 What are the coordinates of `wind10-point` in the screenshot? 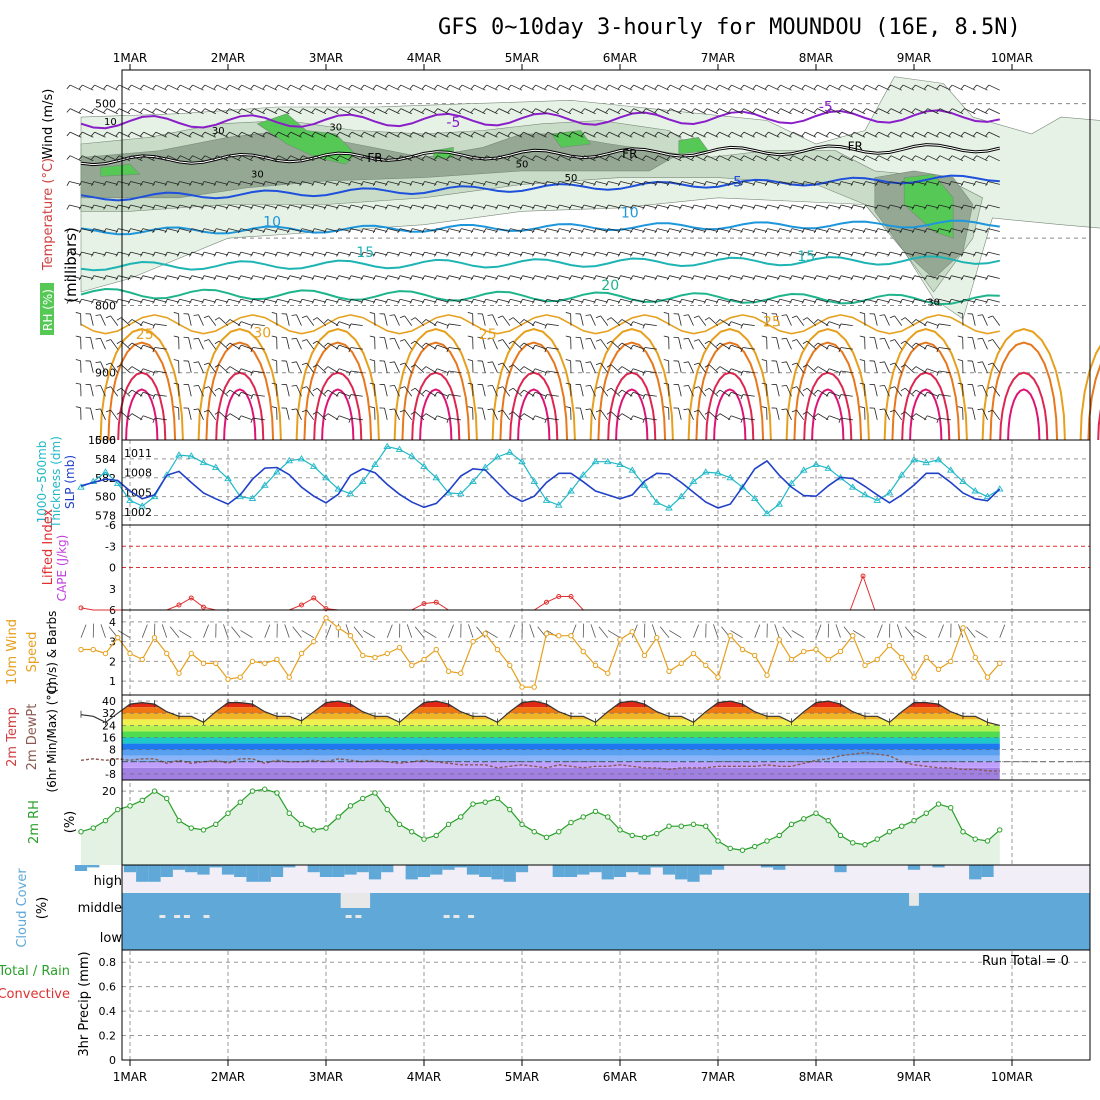 It's located at (93, 649).